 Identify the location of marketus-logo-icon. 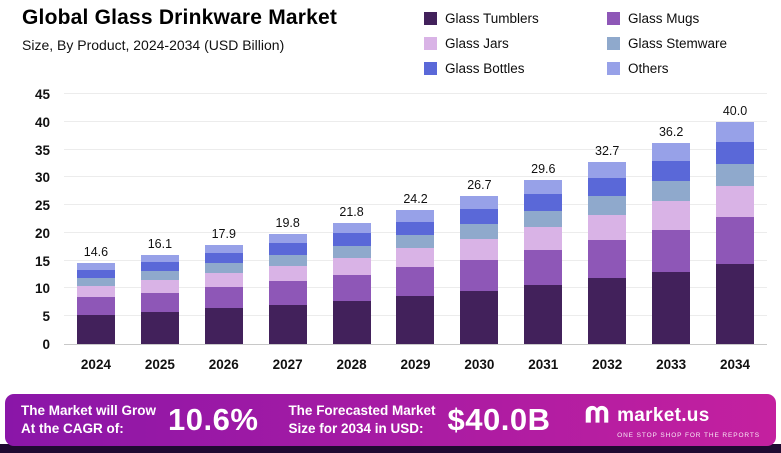
(597, 416).